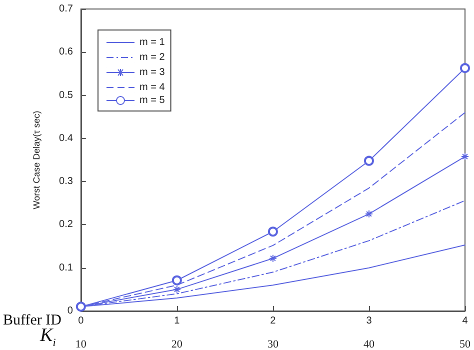  Describe the element at coordinates (66, 268) in the screenshot. I see `y-tick-label: 0.1` at that location.